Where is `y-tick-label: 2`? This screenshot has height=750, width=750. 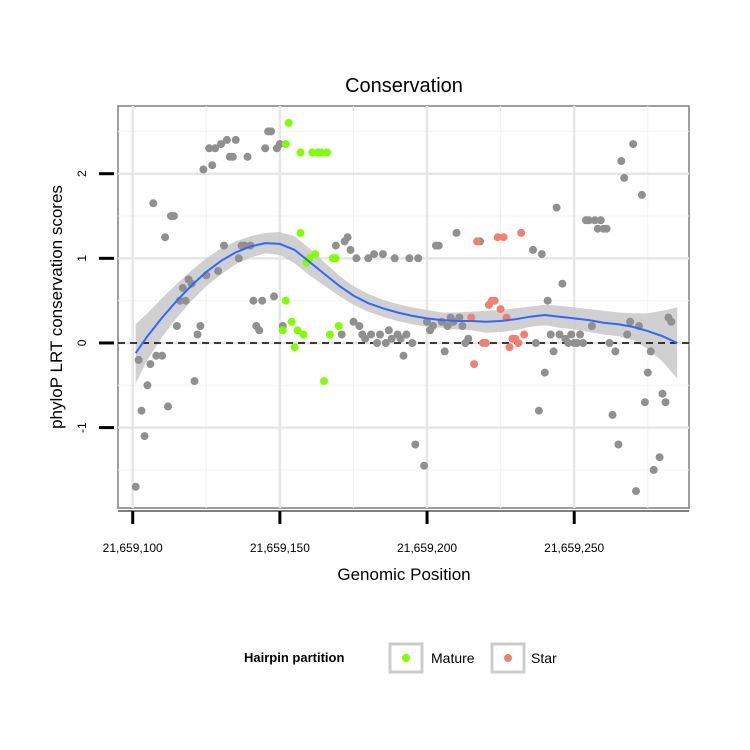 y-tick-label: 2 is located at coordinates (82, 173).